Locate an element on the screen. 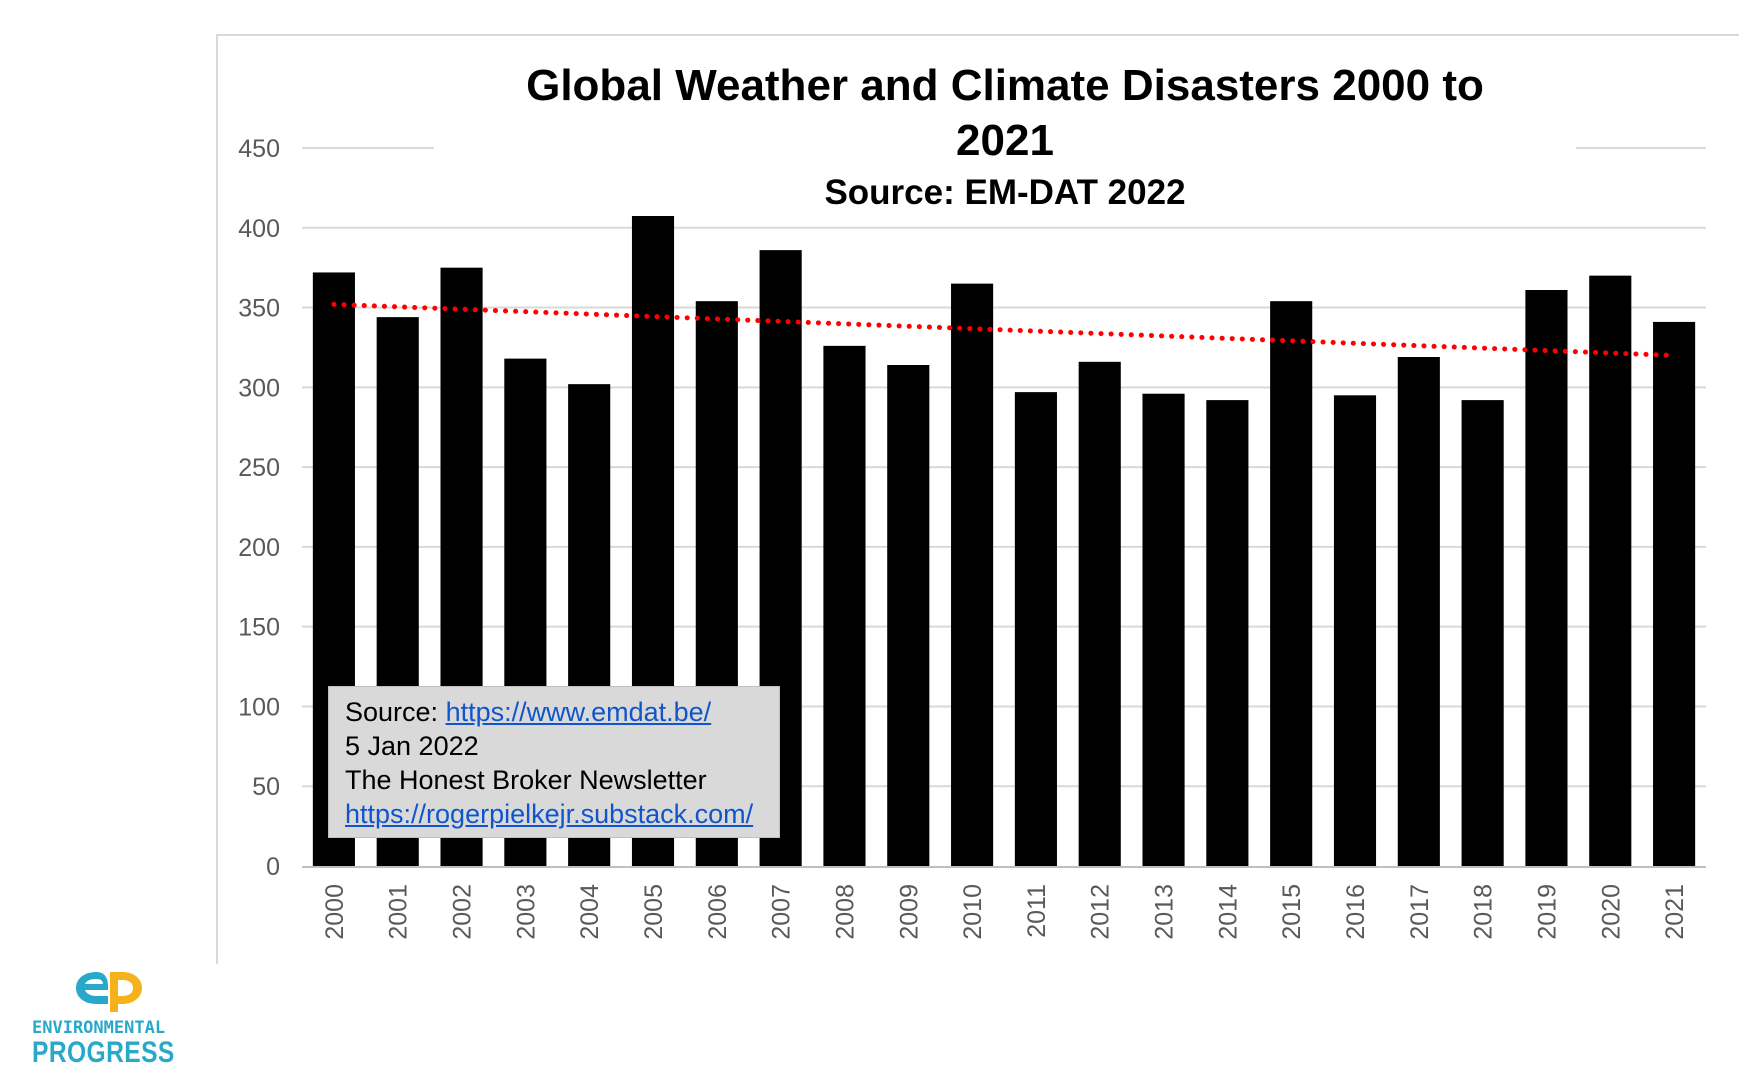 The image size is (1739, 1085). x-tick-label: 2011 is located at coordinates (1037, 911).